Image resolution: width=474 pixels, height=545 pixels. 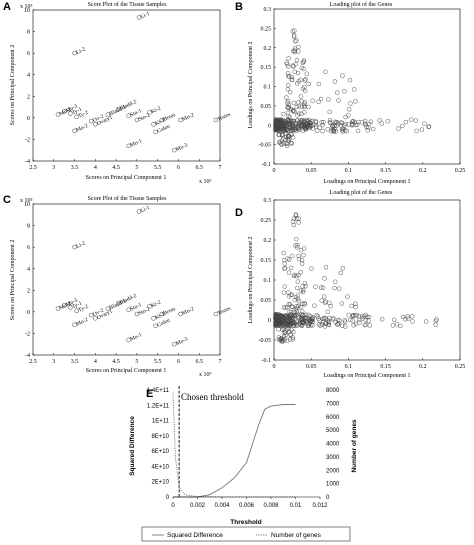 I want to click on panel-b-ytick-label: 0.1, so click(x=268, y=88).